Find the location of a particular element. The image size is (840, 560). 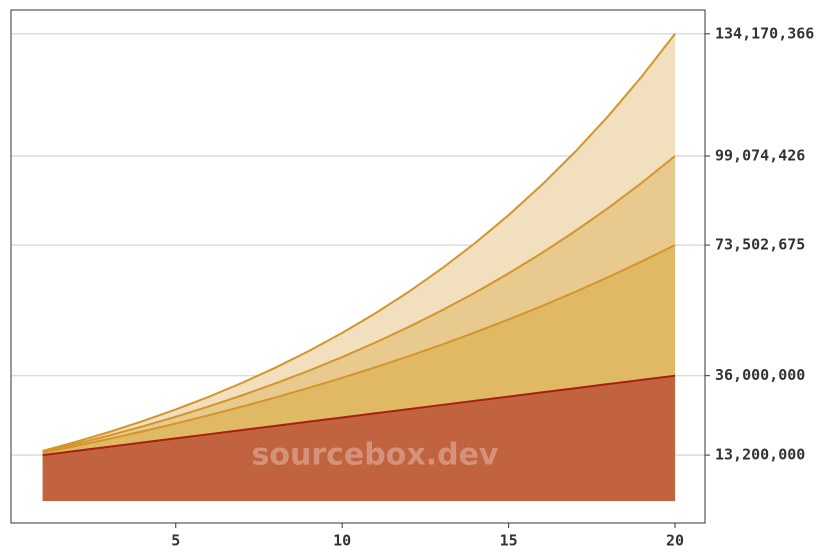

y-tick-label: 13,200,000 is located at coordinates (760, 455).